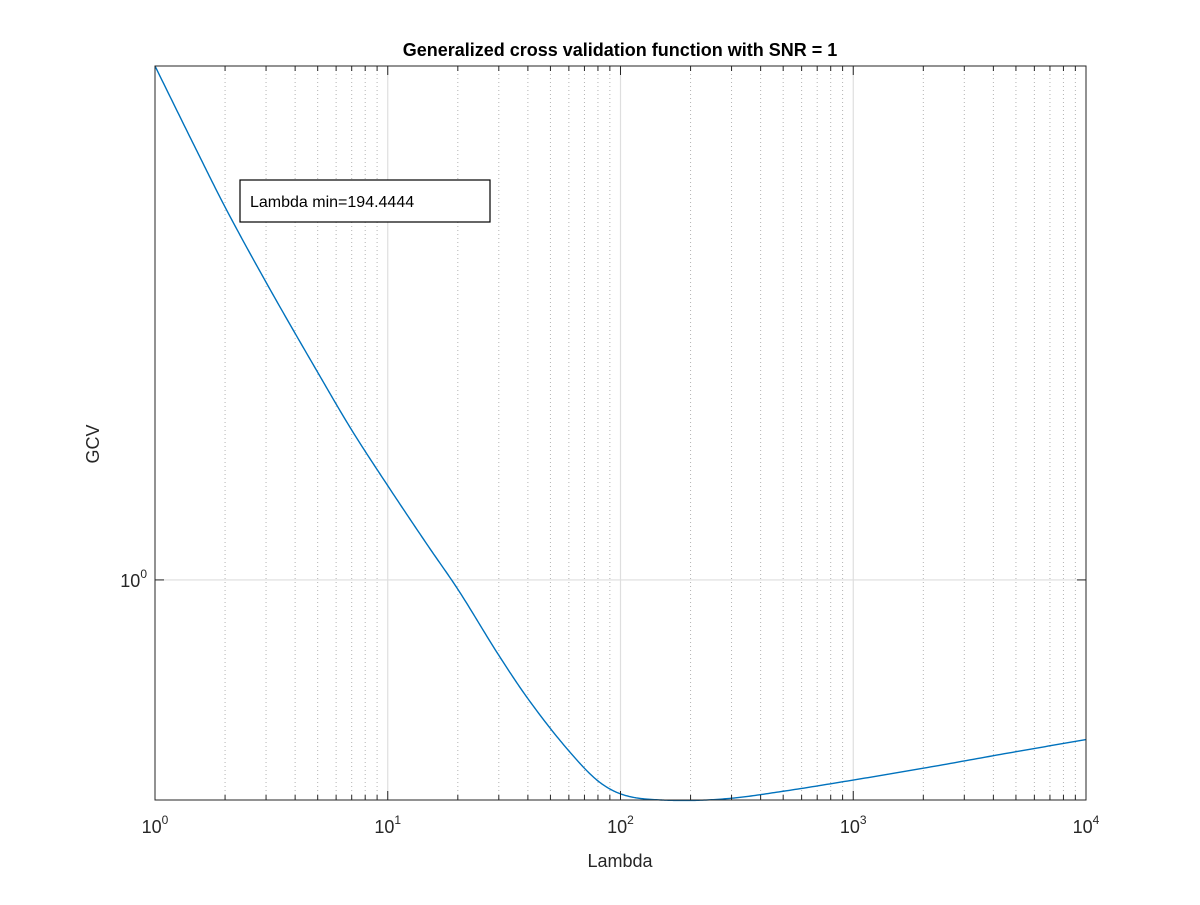  I want to click on annotation-text: Lambda min=194.4444, so click(332, 202).